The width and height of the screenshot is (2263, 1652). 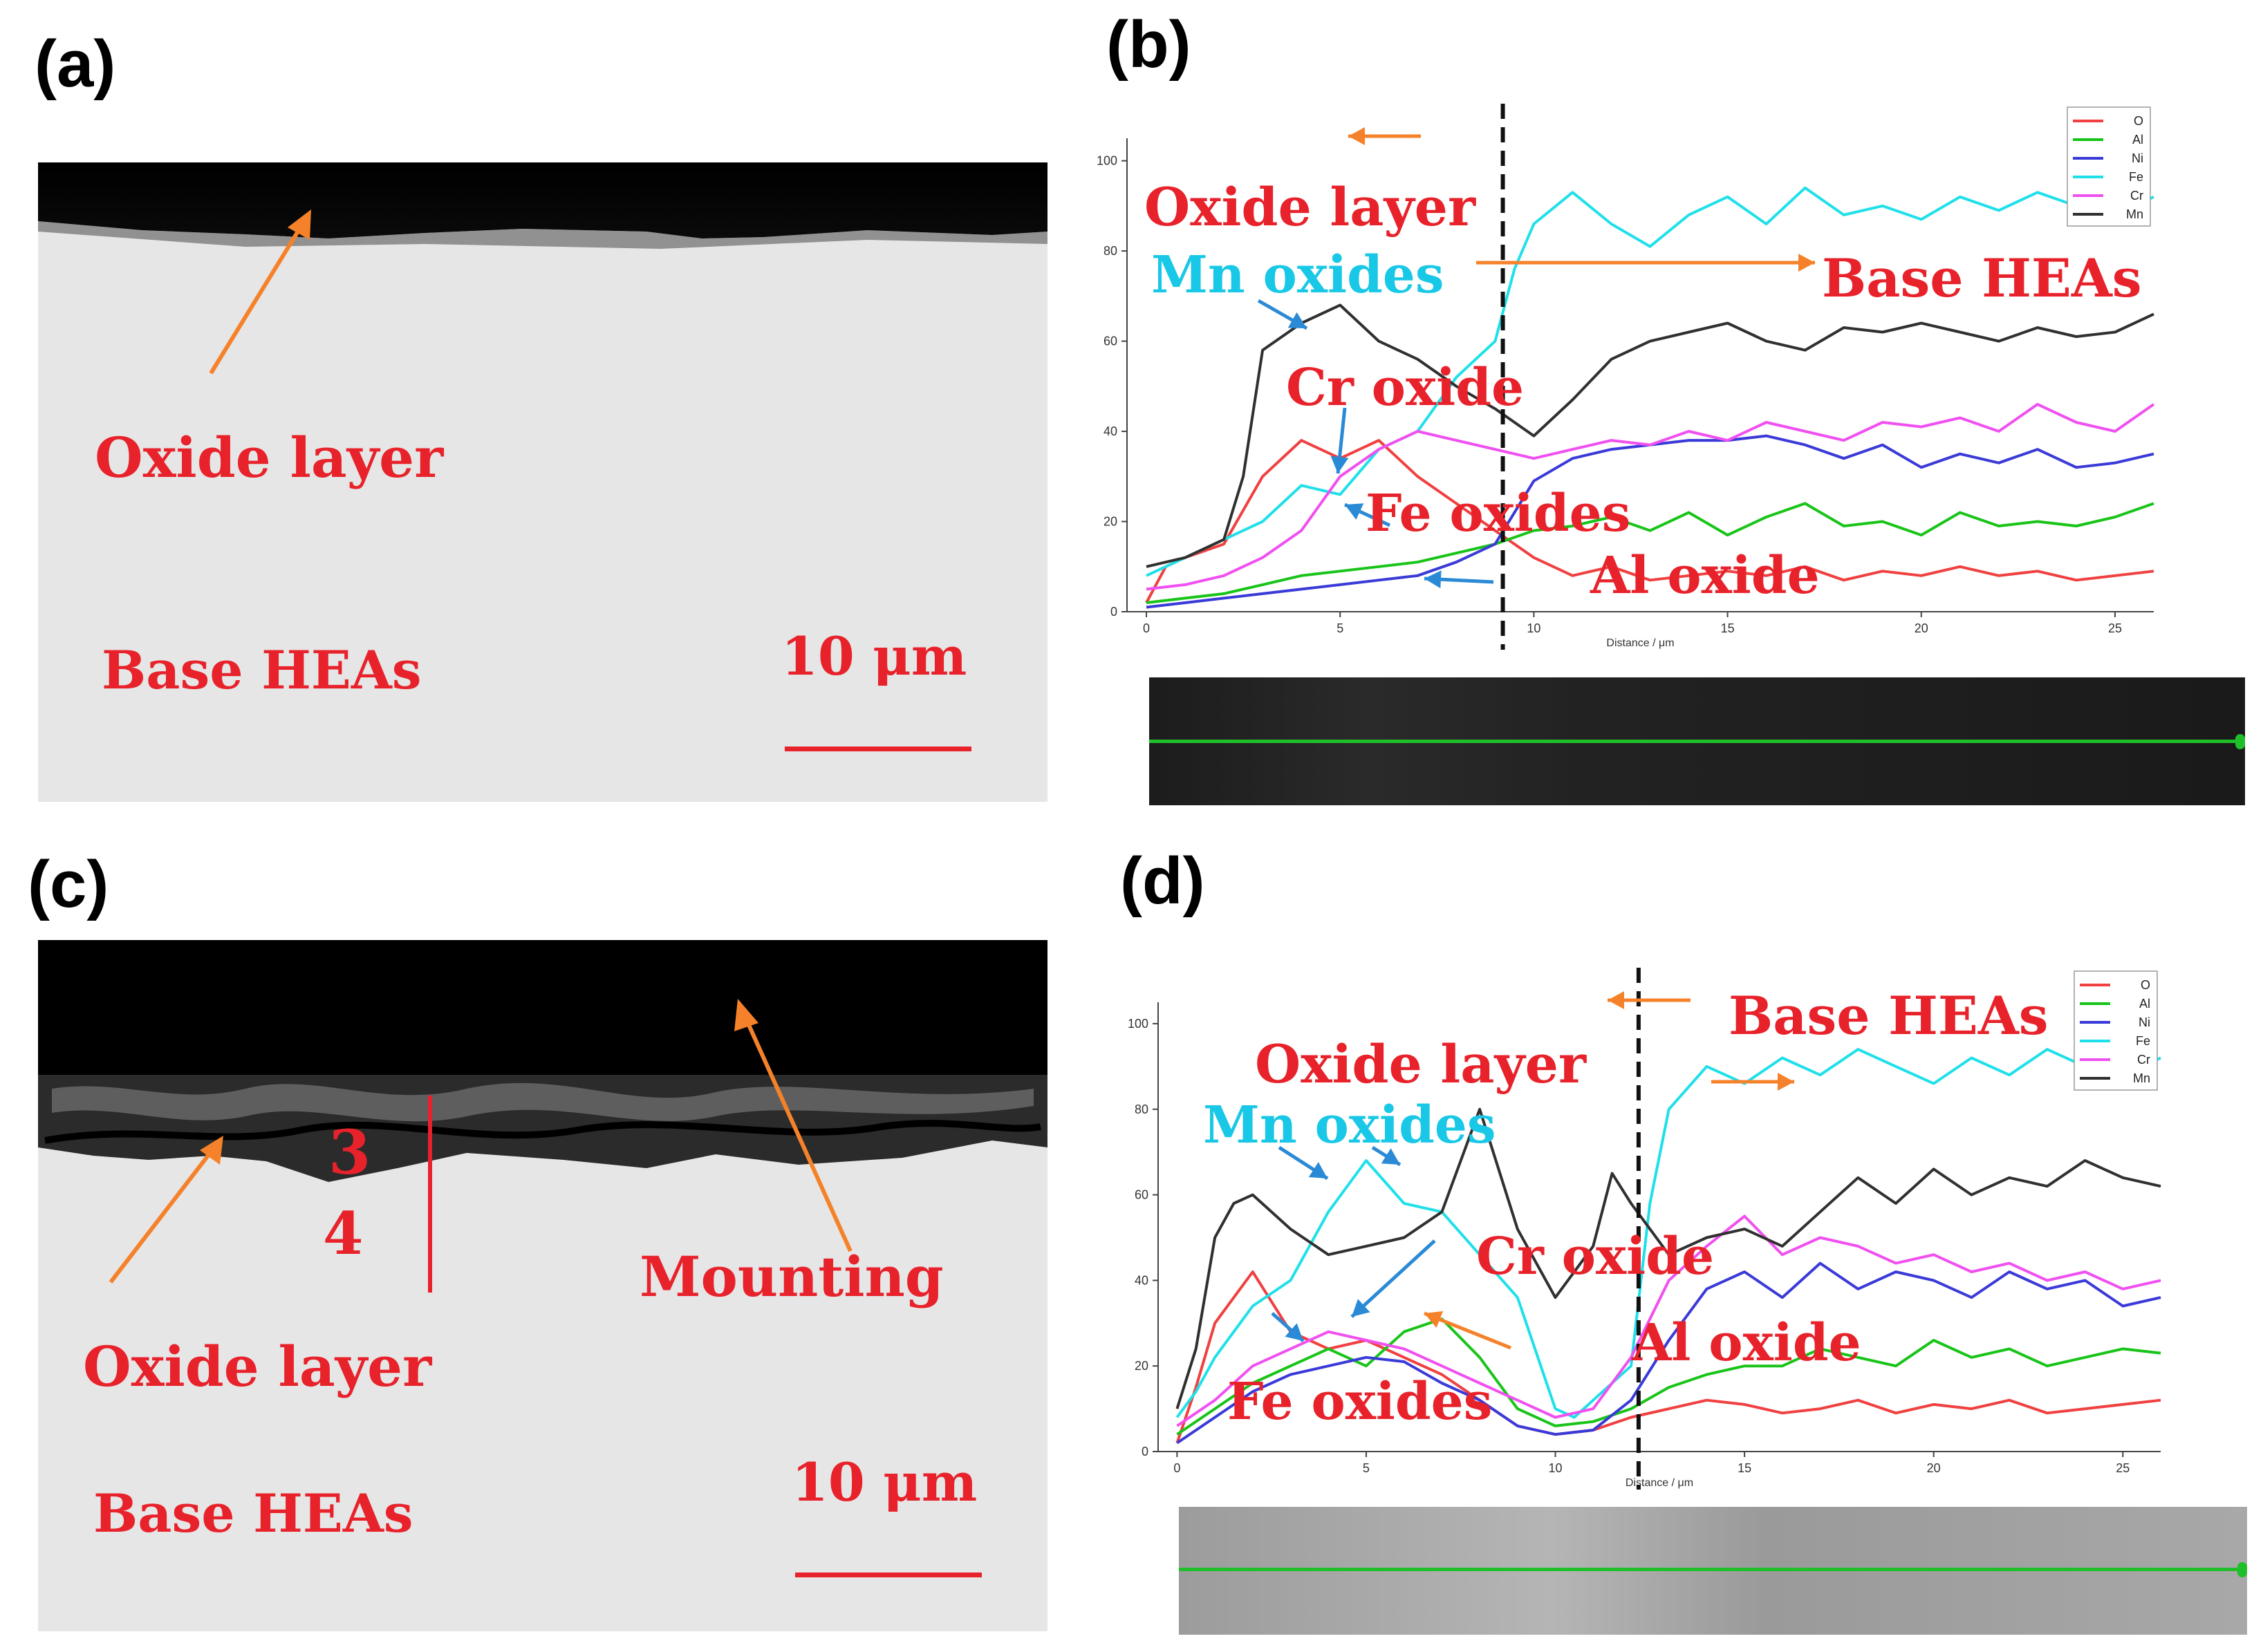 I want to click on point-4-label-c: 4, so click(x=343, y=1233).